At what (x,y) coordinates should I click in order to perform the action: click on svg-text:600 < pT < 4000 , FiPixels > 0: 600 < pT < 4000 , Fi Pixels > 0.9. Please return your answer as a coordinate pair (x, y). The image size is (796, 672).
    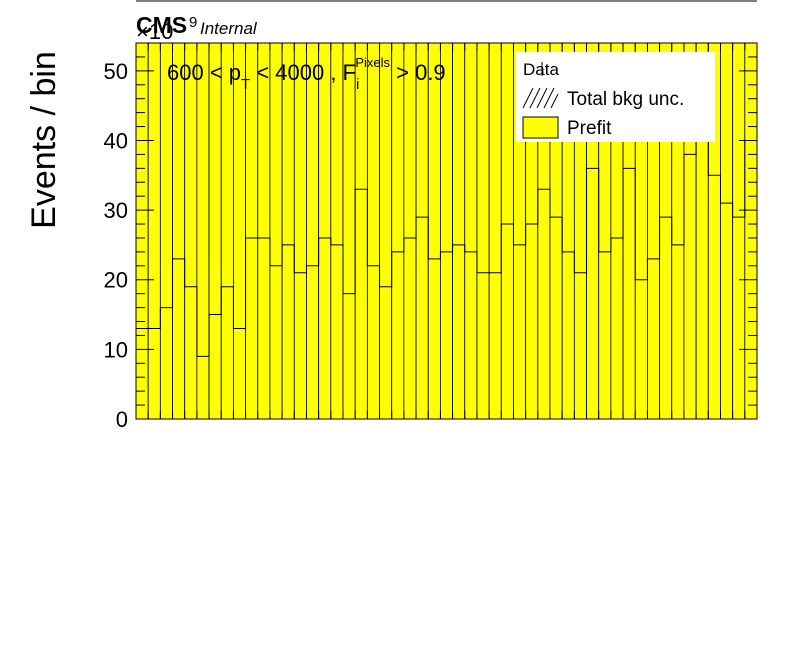
    Looking at the image, I should click on (306, 74).